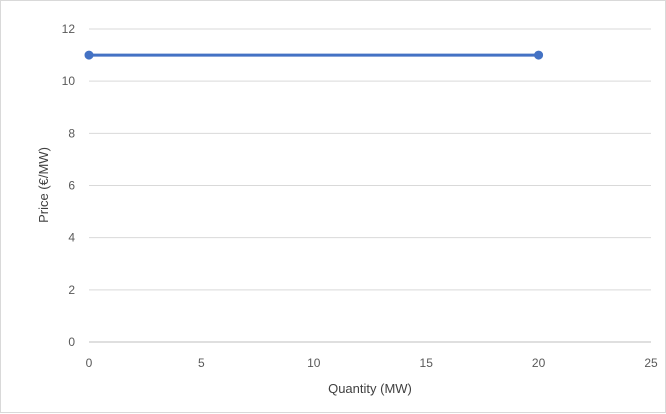 This screenshot has height=414, width=666. What do you see at coordinates (71, 133) in the screenshot?
I see `y-tick-label-8: 8` at bounding box center [71, 133].